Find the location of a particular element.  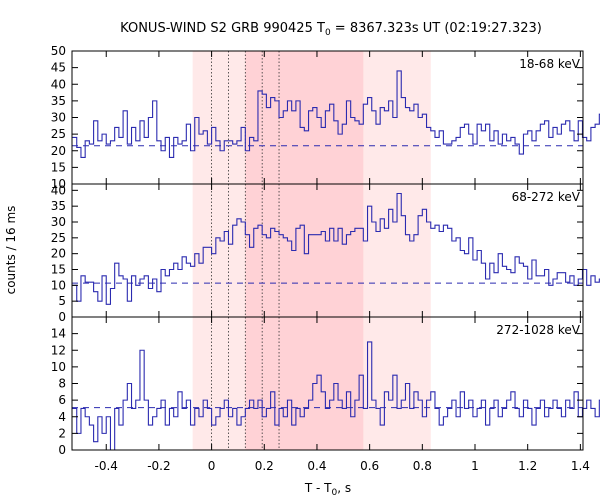

y-axis-label: counts / 16 ms is located at coordinates (11, 250).